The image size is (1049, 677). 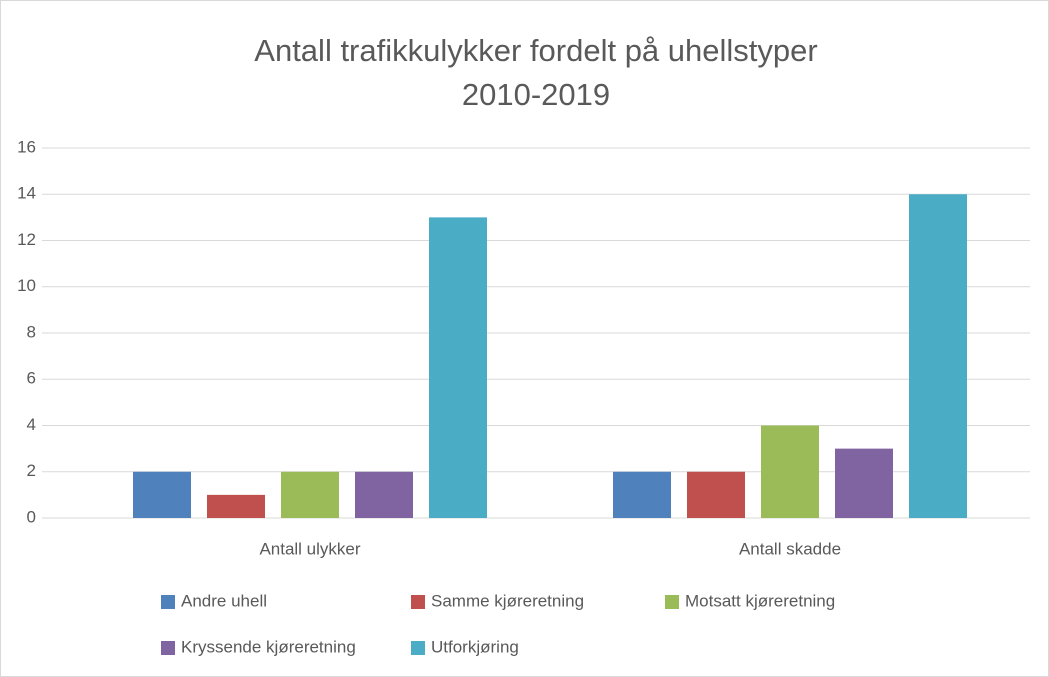 I want to click on y-tick-label: 10, so click(x=26, y=285).